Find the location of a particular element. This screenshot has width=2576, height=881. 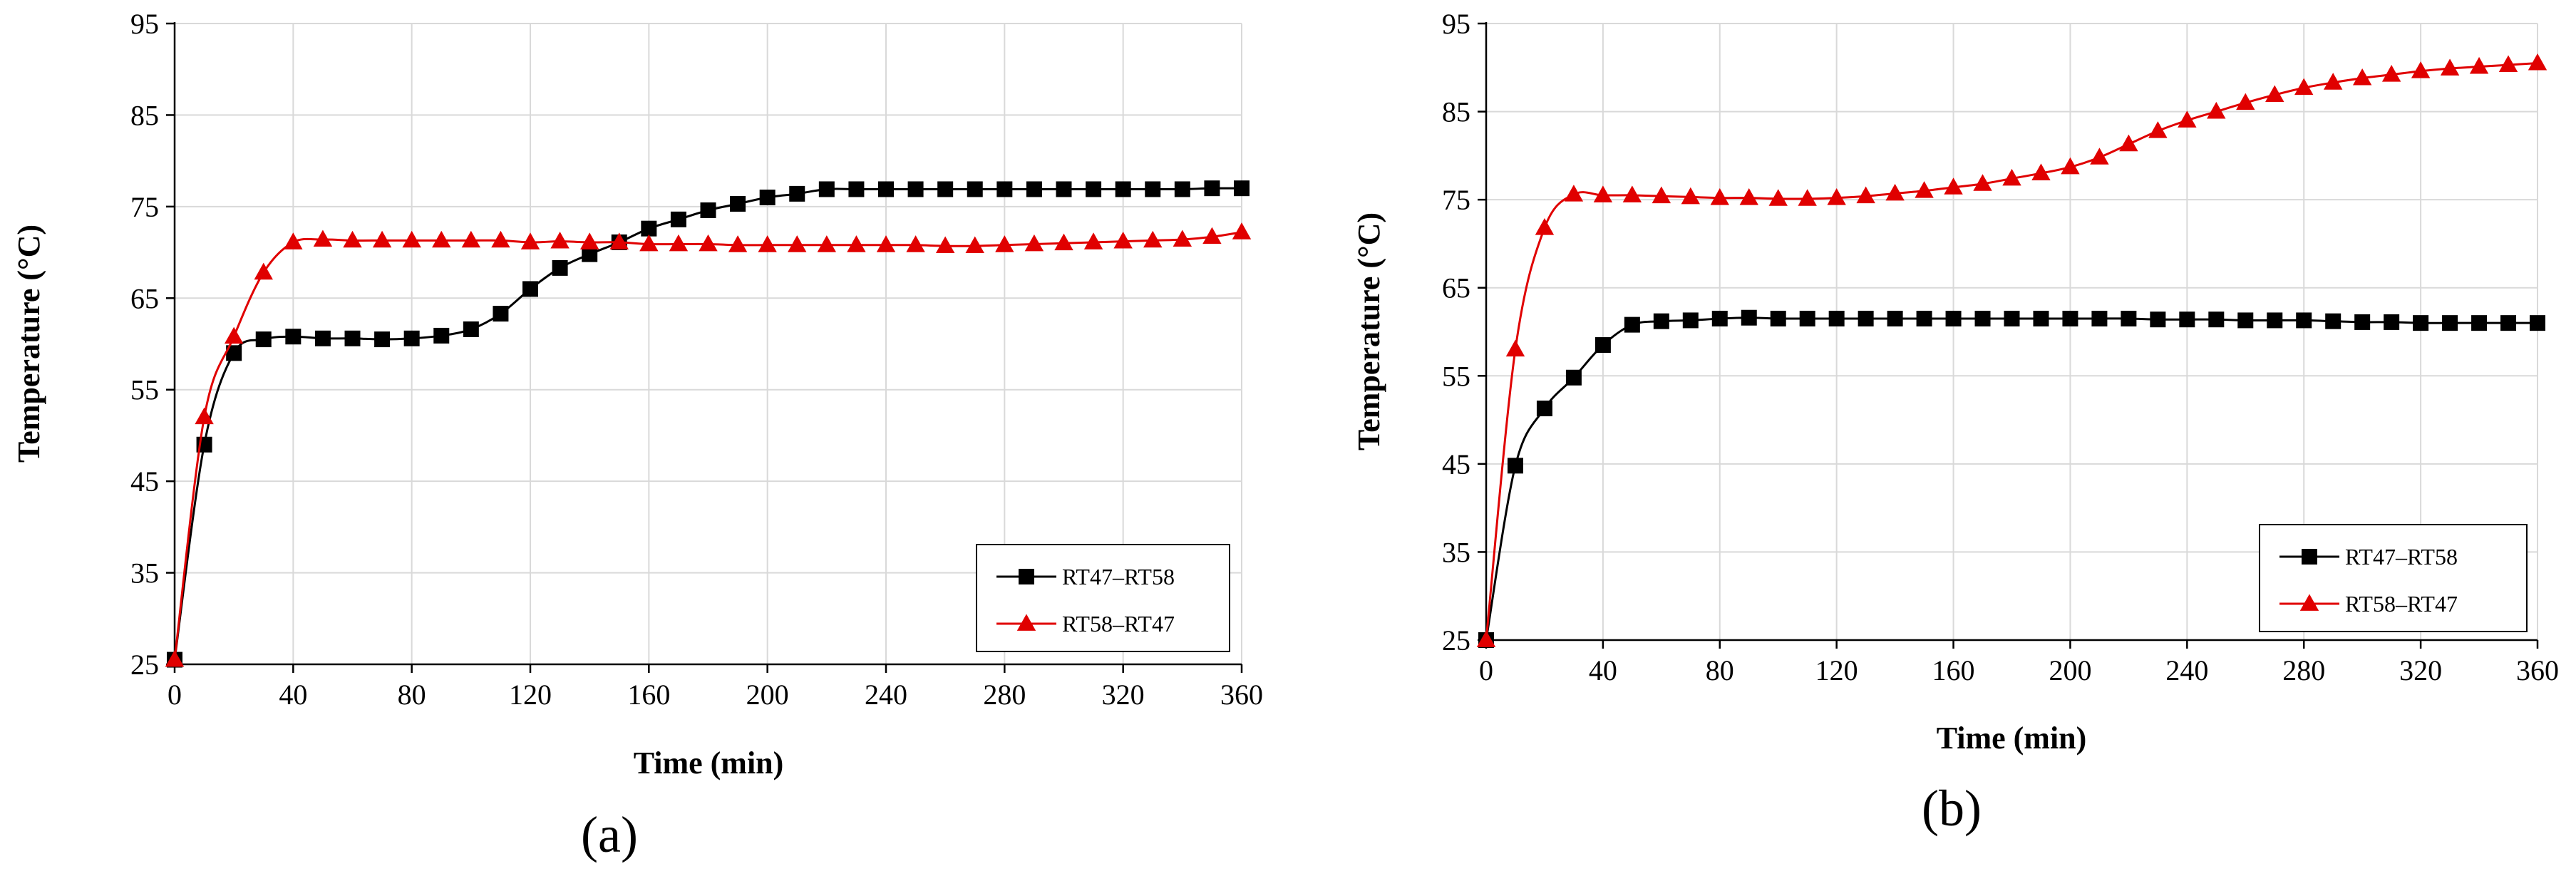

y-tick-label: 25 is located at coordinates (1456, 640).